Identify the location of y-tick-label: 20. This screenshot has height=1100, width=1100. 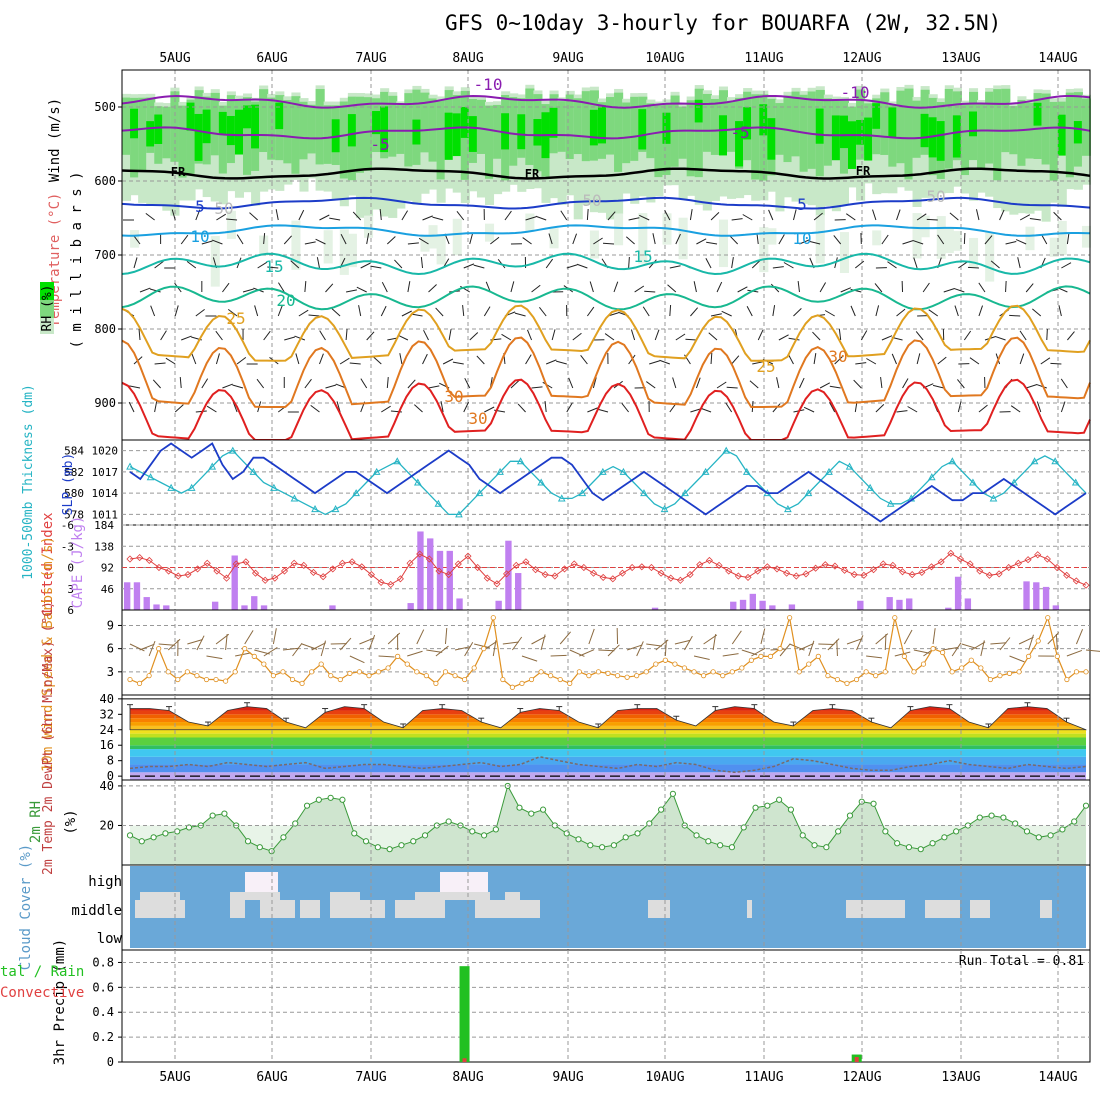
(107, 825).